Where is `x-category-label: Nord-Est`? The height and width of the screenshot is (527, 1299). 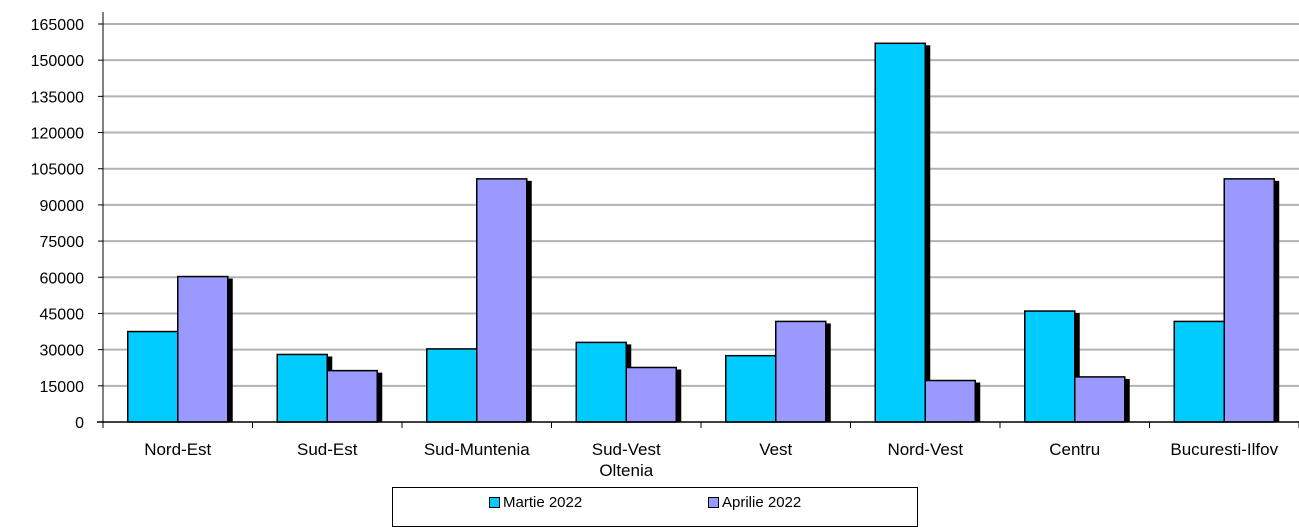
x-category-label: Nord-Est is located at coordinates (177, 449).